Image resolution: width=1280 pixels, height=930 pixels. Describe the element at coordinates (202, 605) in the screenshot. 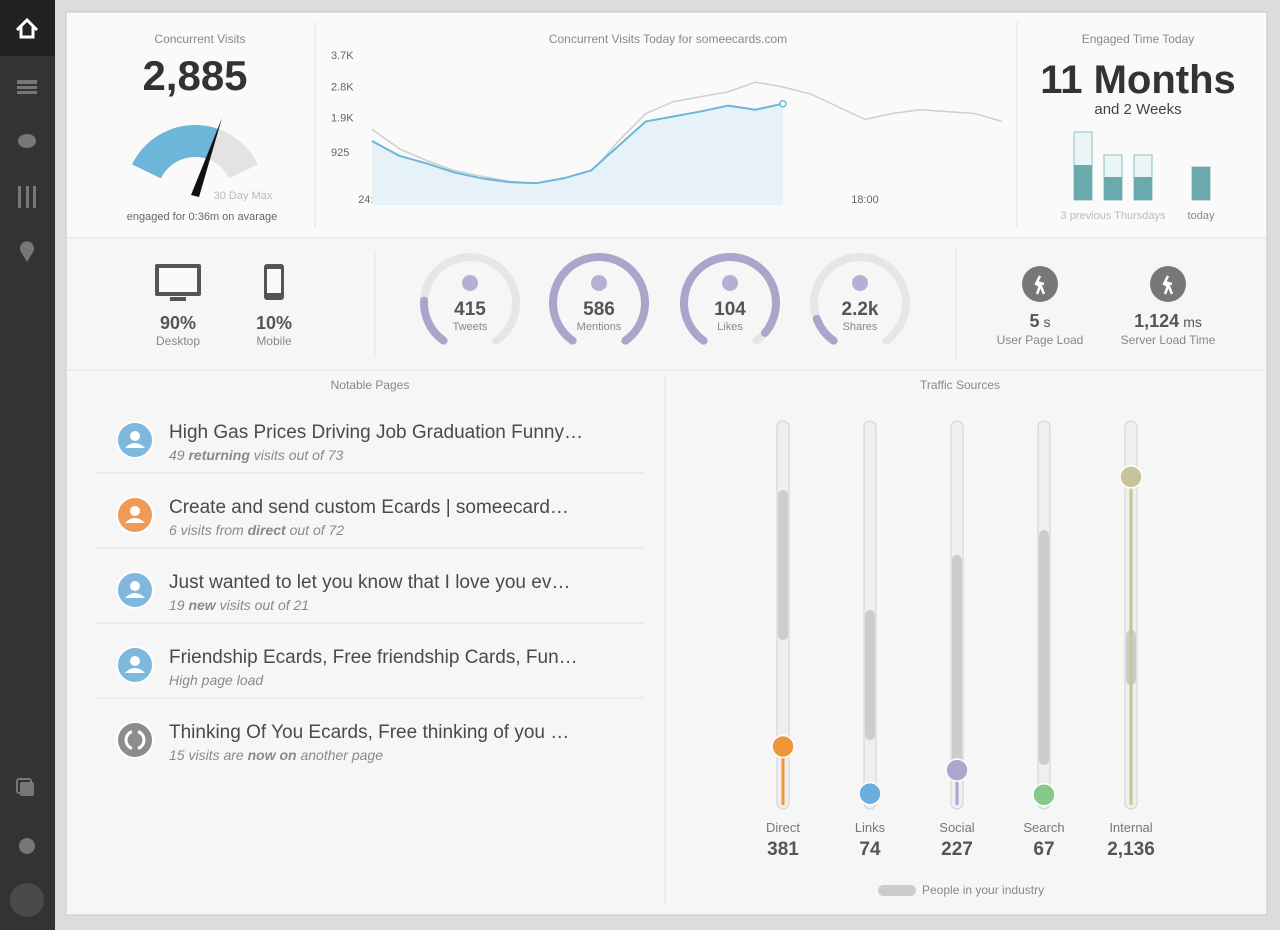

I see `subtitle-part: new` at that location.